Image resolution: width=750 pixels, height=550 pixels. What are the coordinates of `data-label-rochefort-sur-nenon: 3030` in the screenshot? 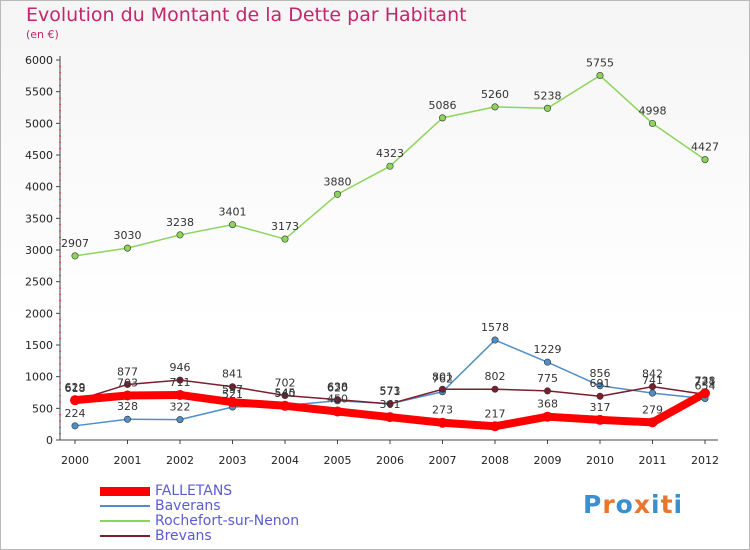 It's located at (128, 235).